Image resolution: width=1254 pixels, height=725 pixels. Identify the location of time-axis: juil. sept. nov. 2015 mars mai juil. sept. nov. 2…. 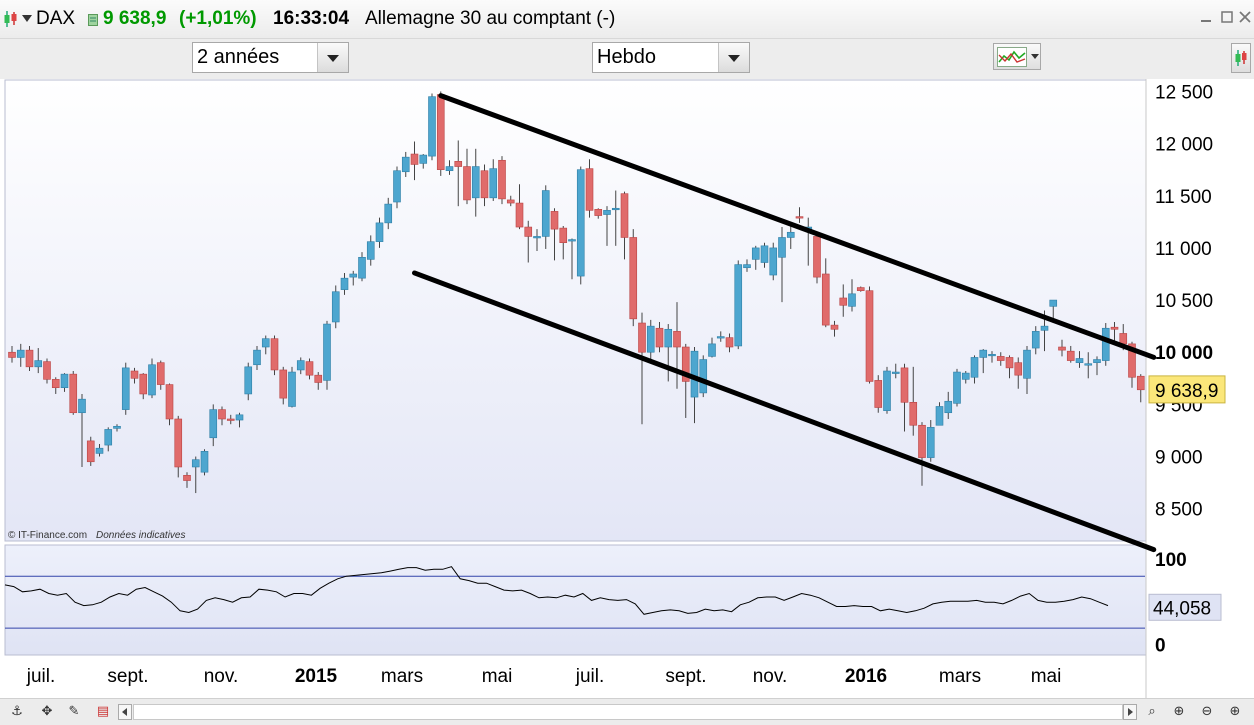
(544, 676).